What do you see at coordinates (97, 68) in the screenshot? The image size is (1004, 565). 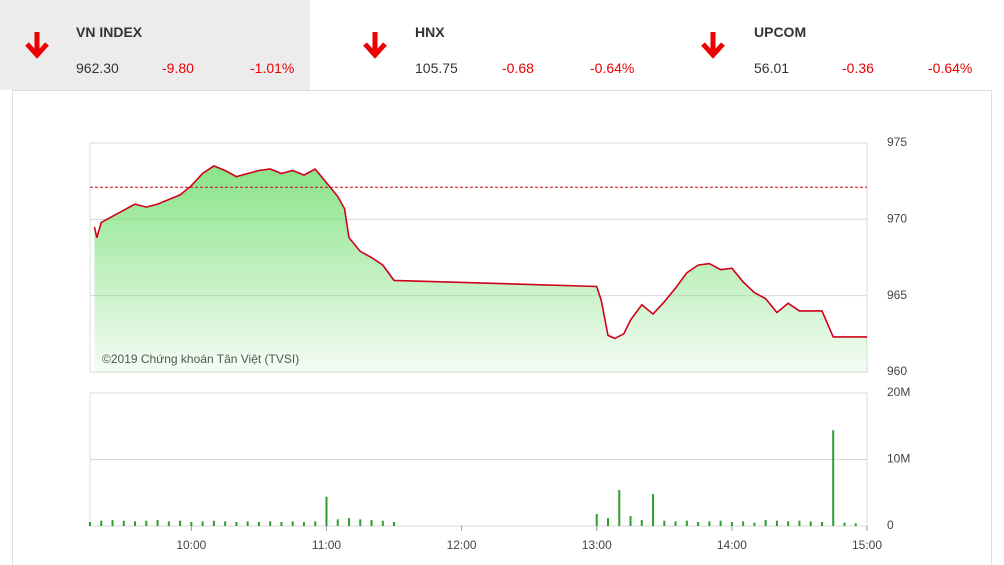 I see `index-value: 962.30` at bounding box center [97, 68].